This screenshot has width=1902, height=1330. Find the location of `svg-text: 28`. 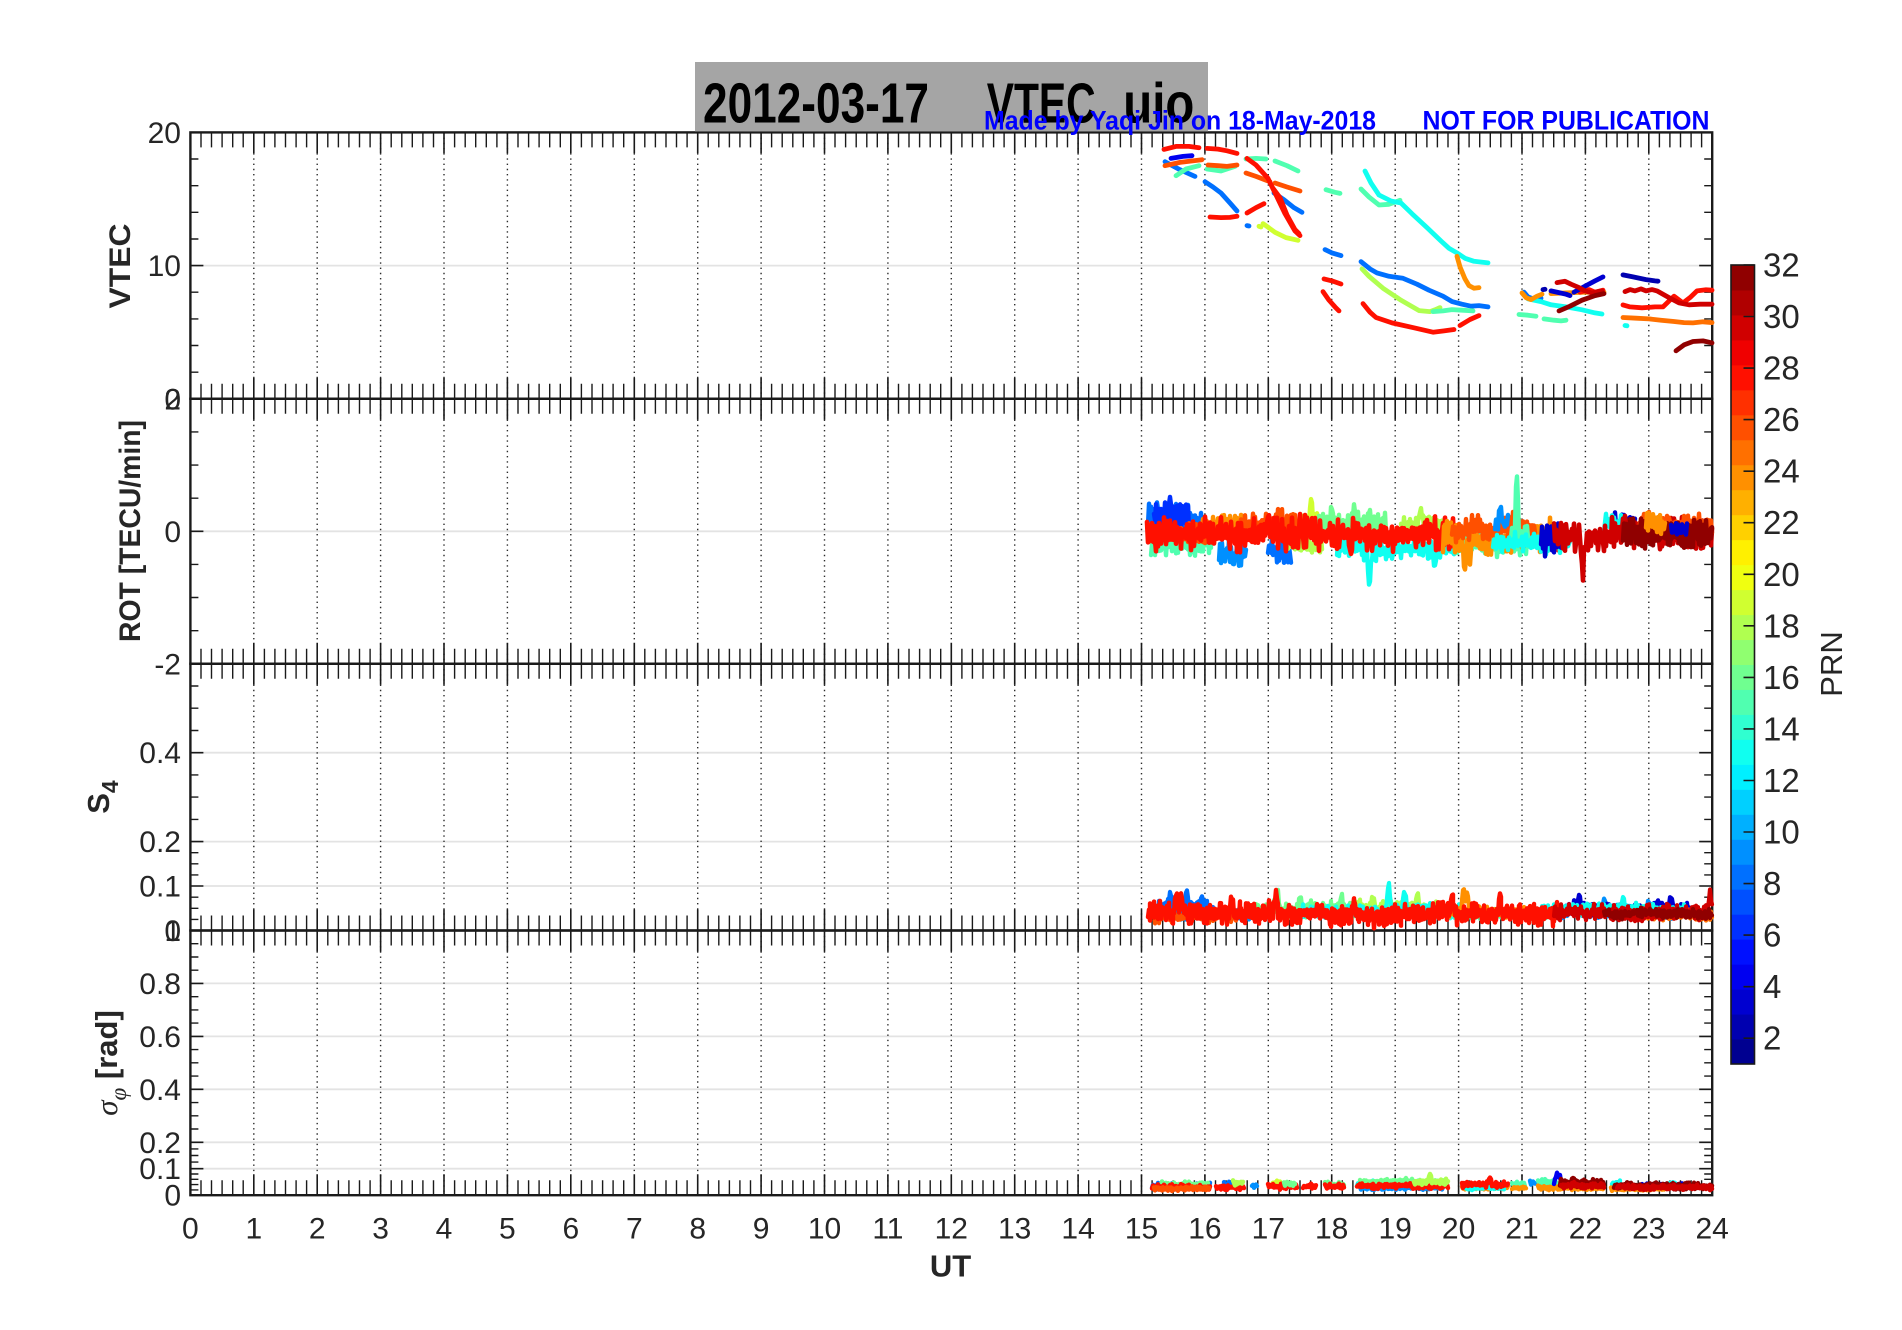

svg-text: 28 is located at coordinates (1781, 368).